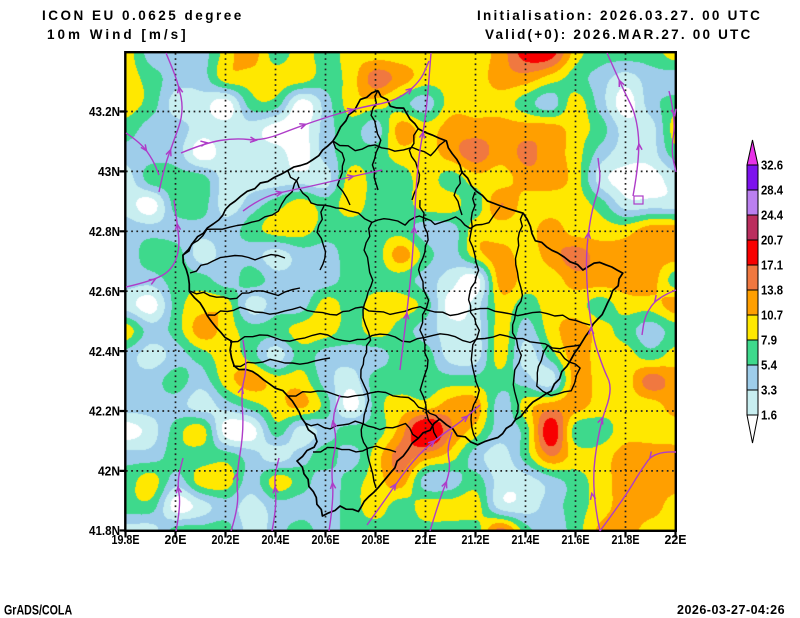 This screenshot has height=618, width=800. I want to click on svg-text: 42.8N, so click(104, 231).